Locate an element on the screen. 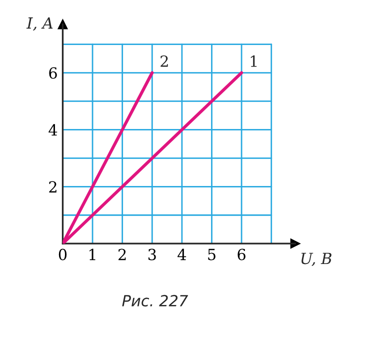 The width and height of the screenshot is (369, 348). y-axis-title: I, A is located at coordinates (39, 24).